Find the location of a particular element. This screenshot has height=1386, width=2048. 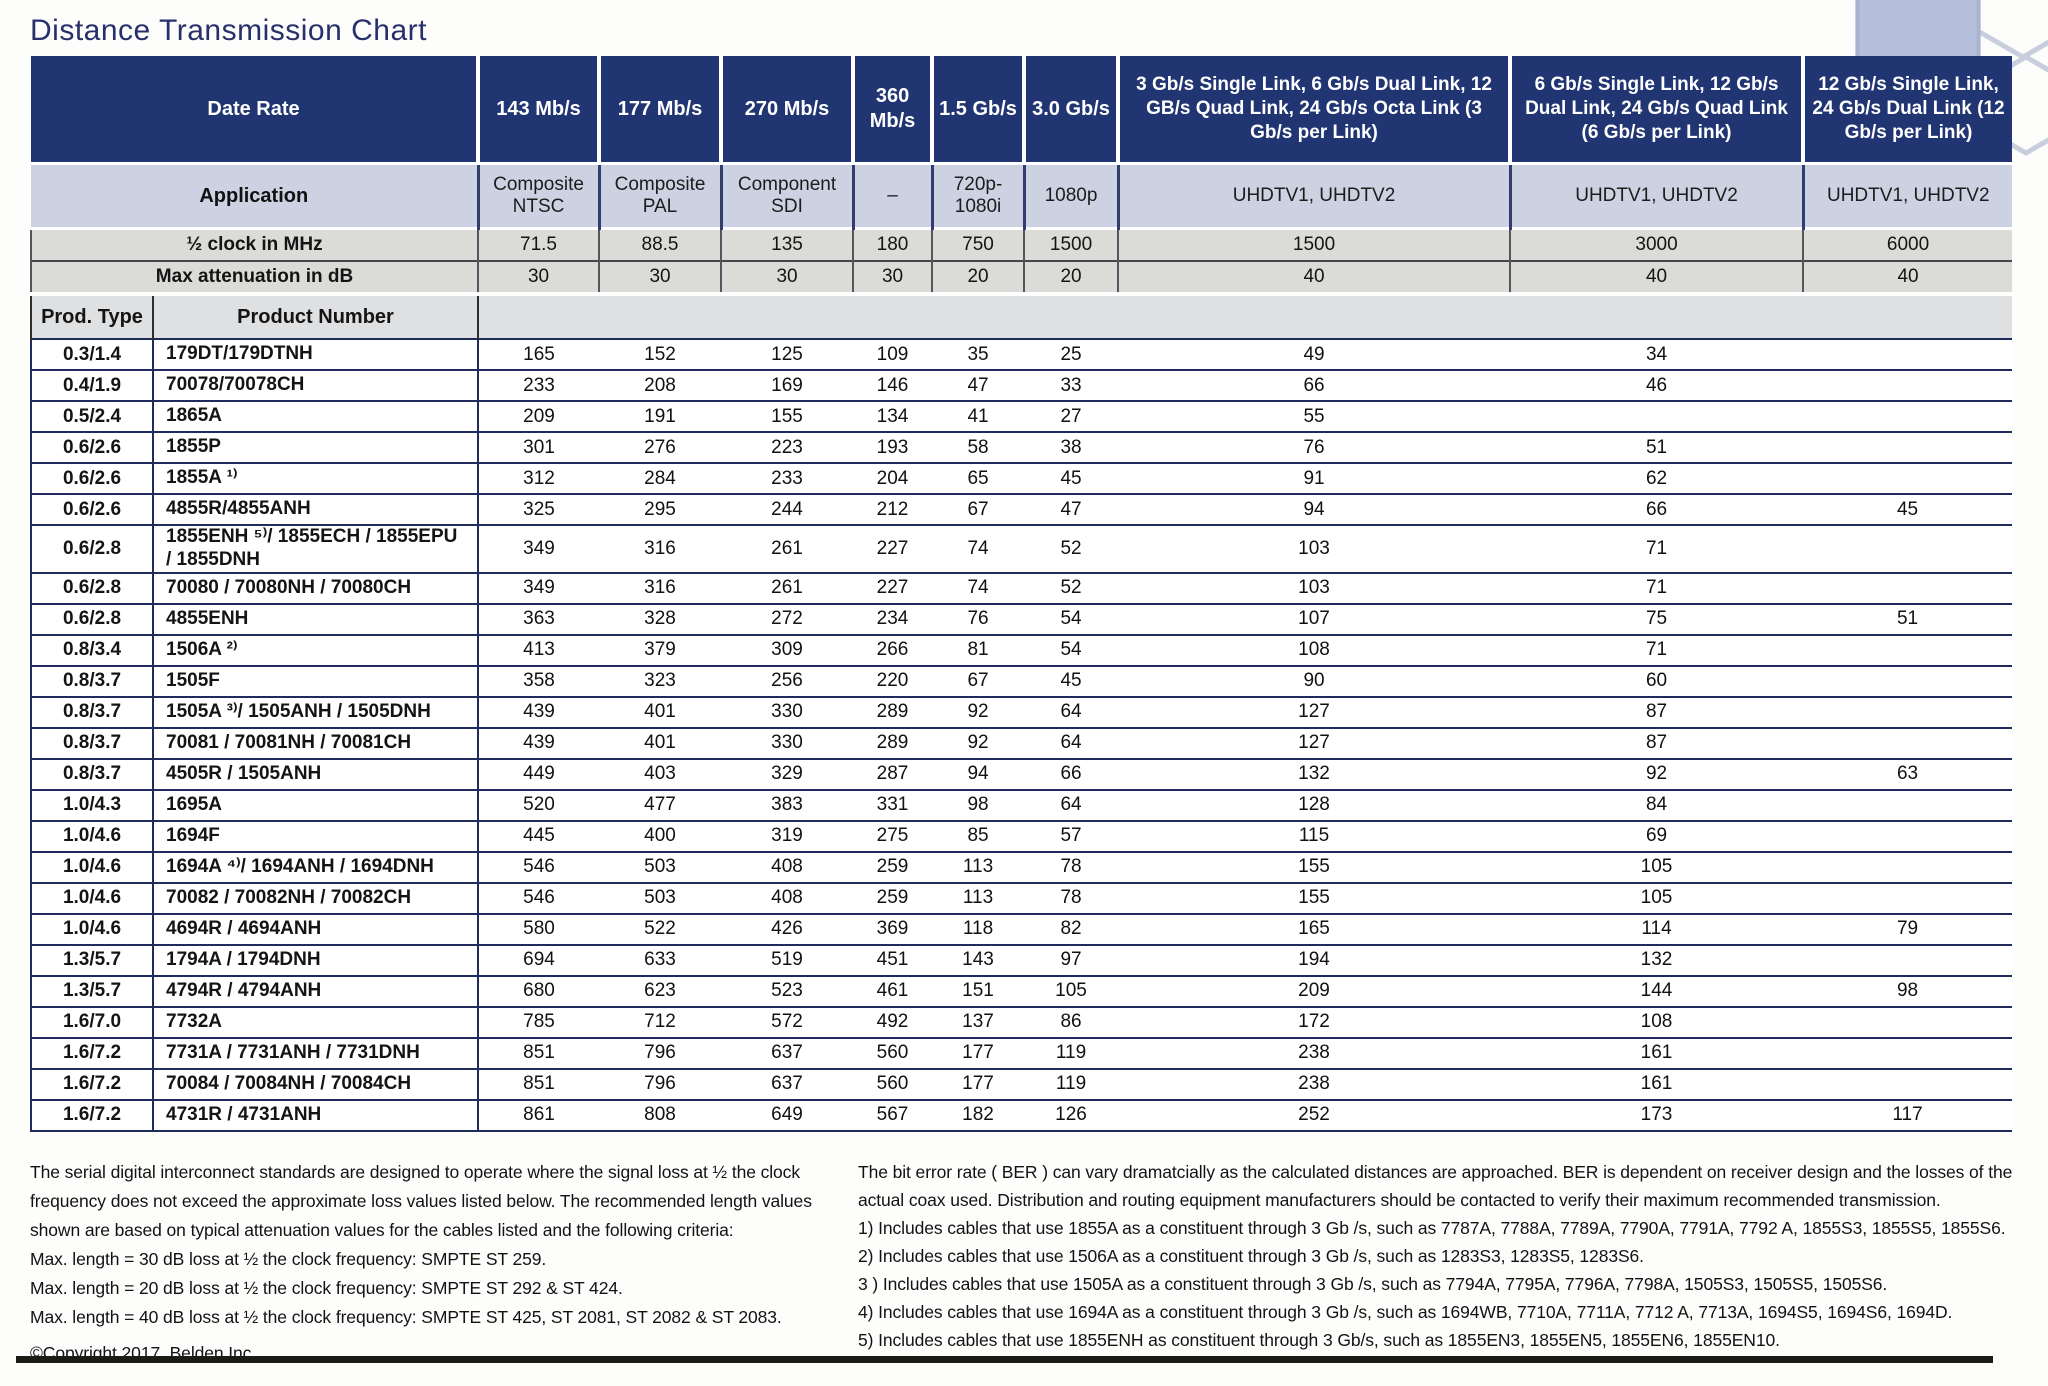

product-number-cell: 1695A is located at coordinates (316, 804).